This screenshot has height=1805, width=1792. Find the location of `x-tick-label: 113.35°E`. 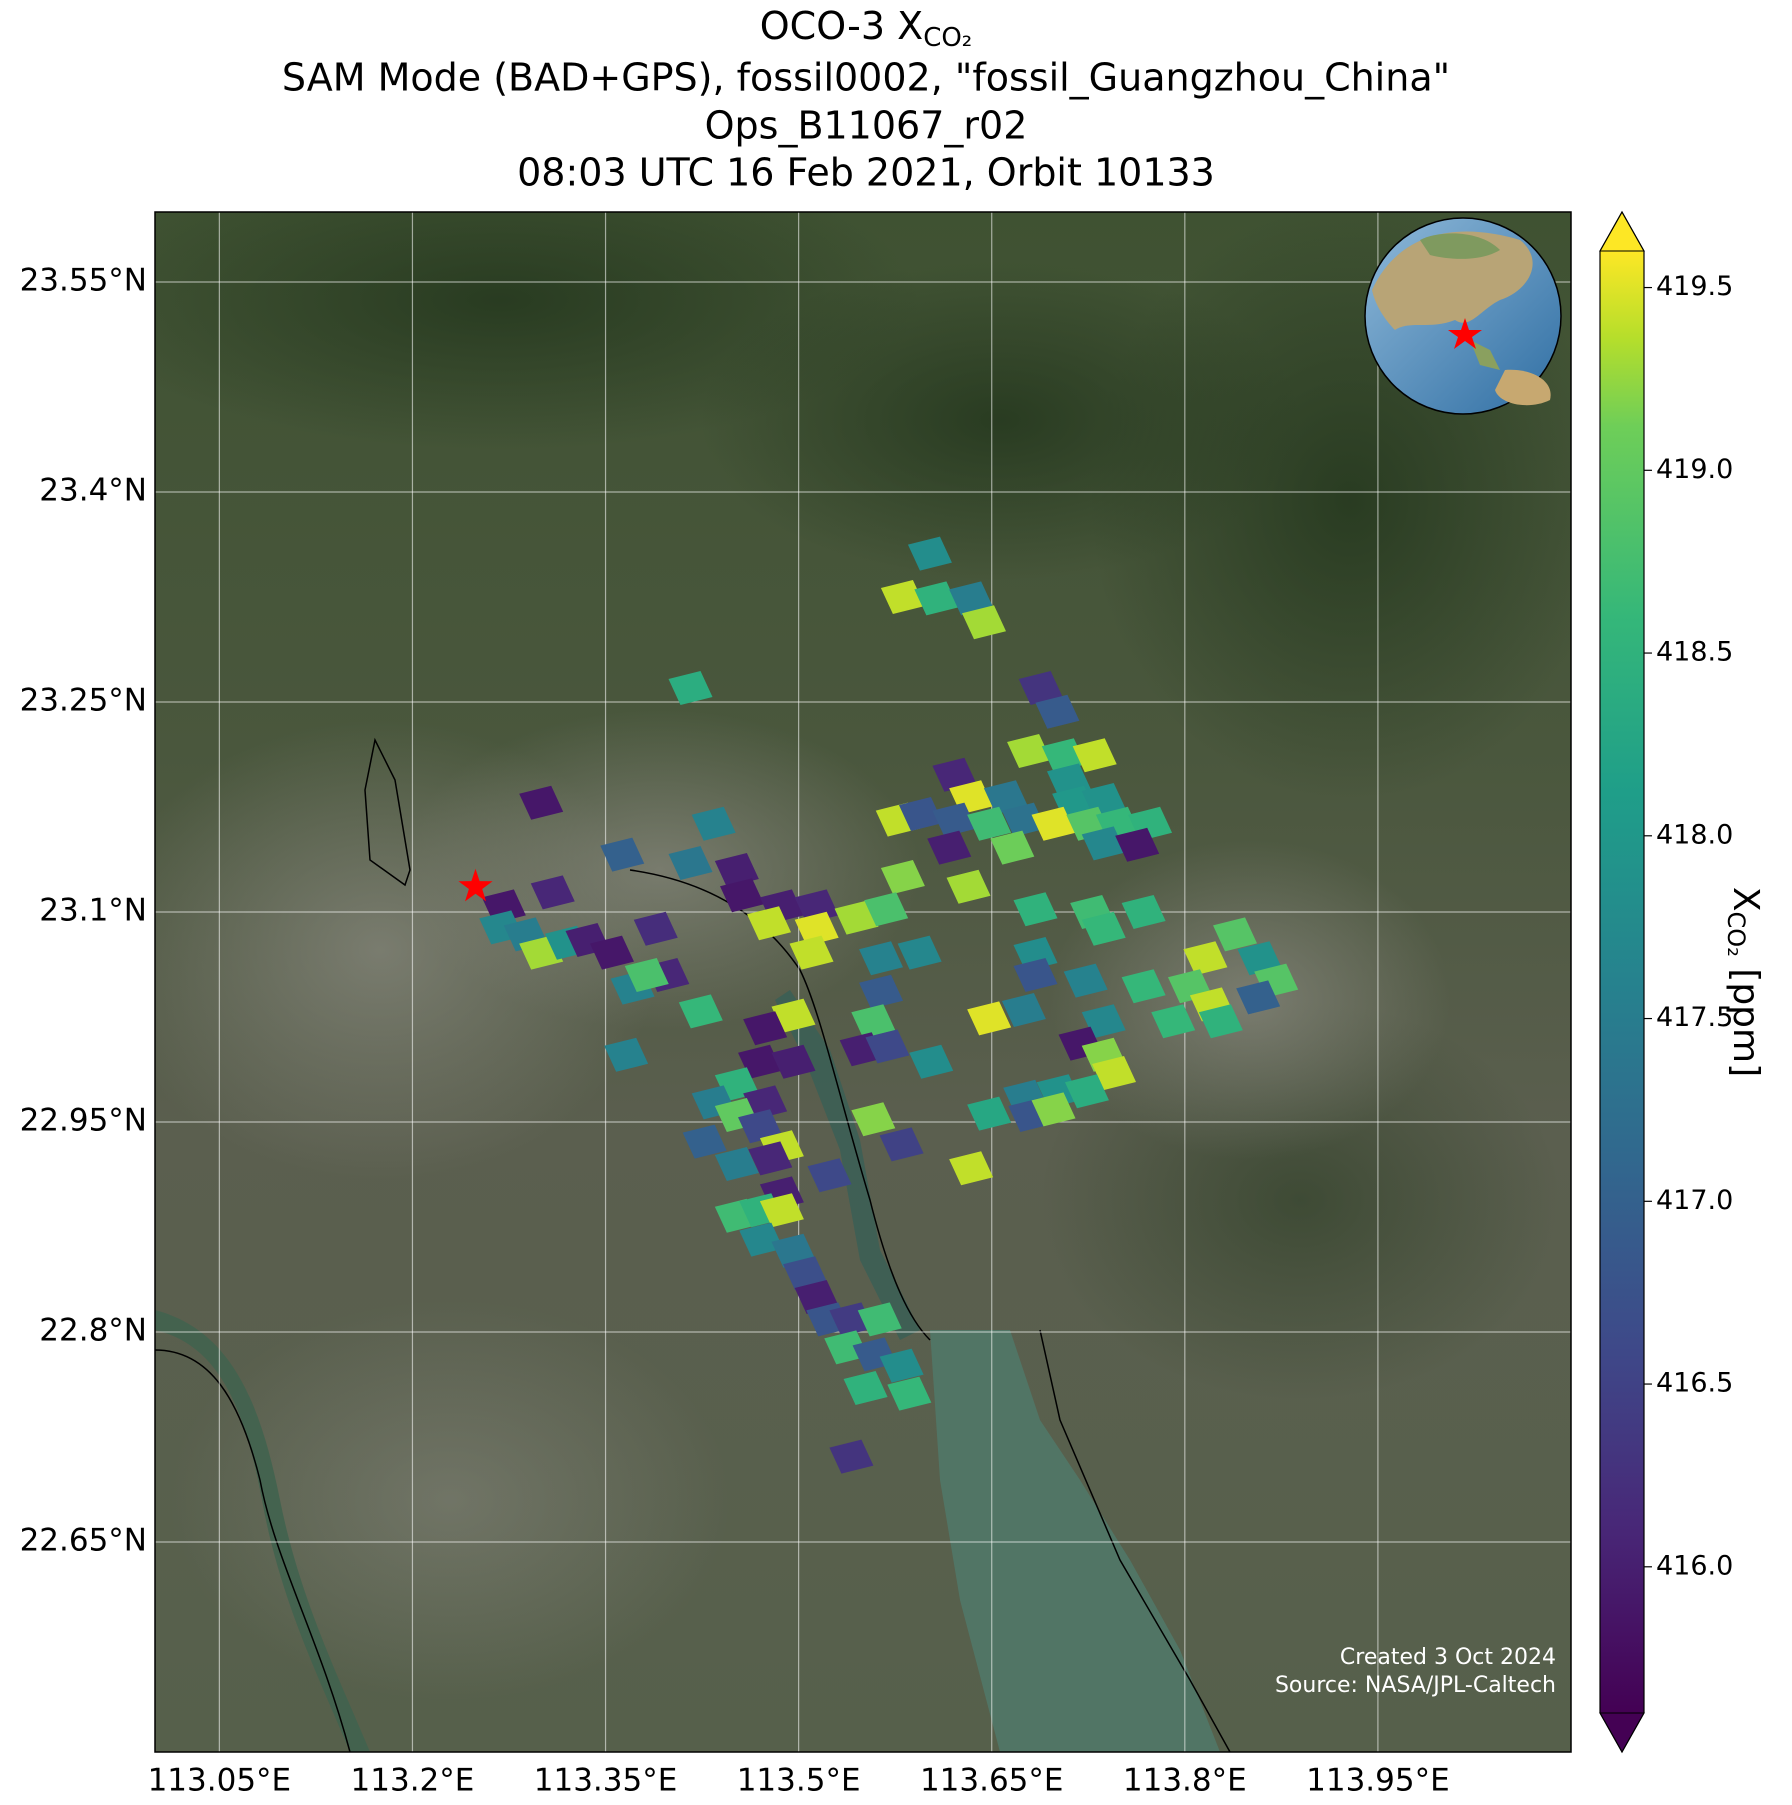

x-tick-label: 113.35°E is located at coordinates (606, 1781).